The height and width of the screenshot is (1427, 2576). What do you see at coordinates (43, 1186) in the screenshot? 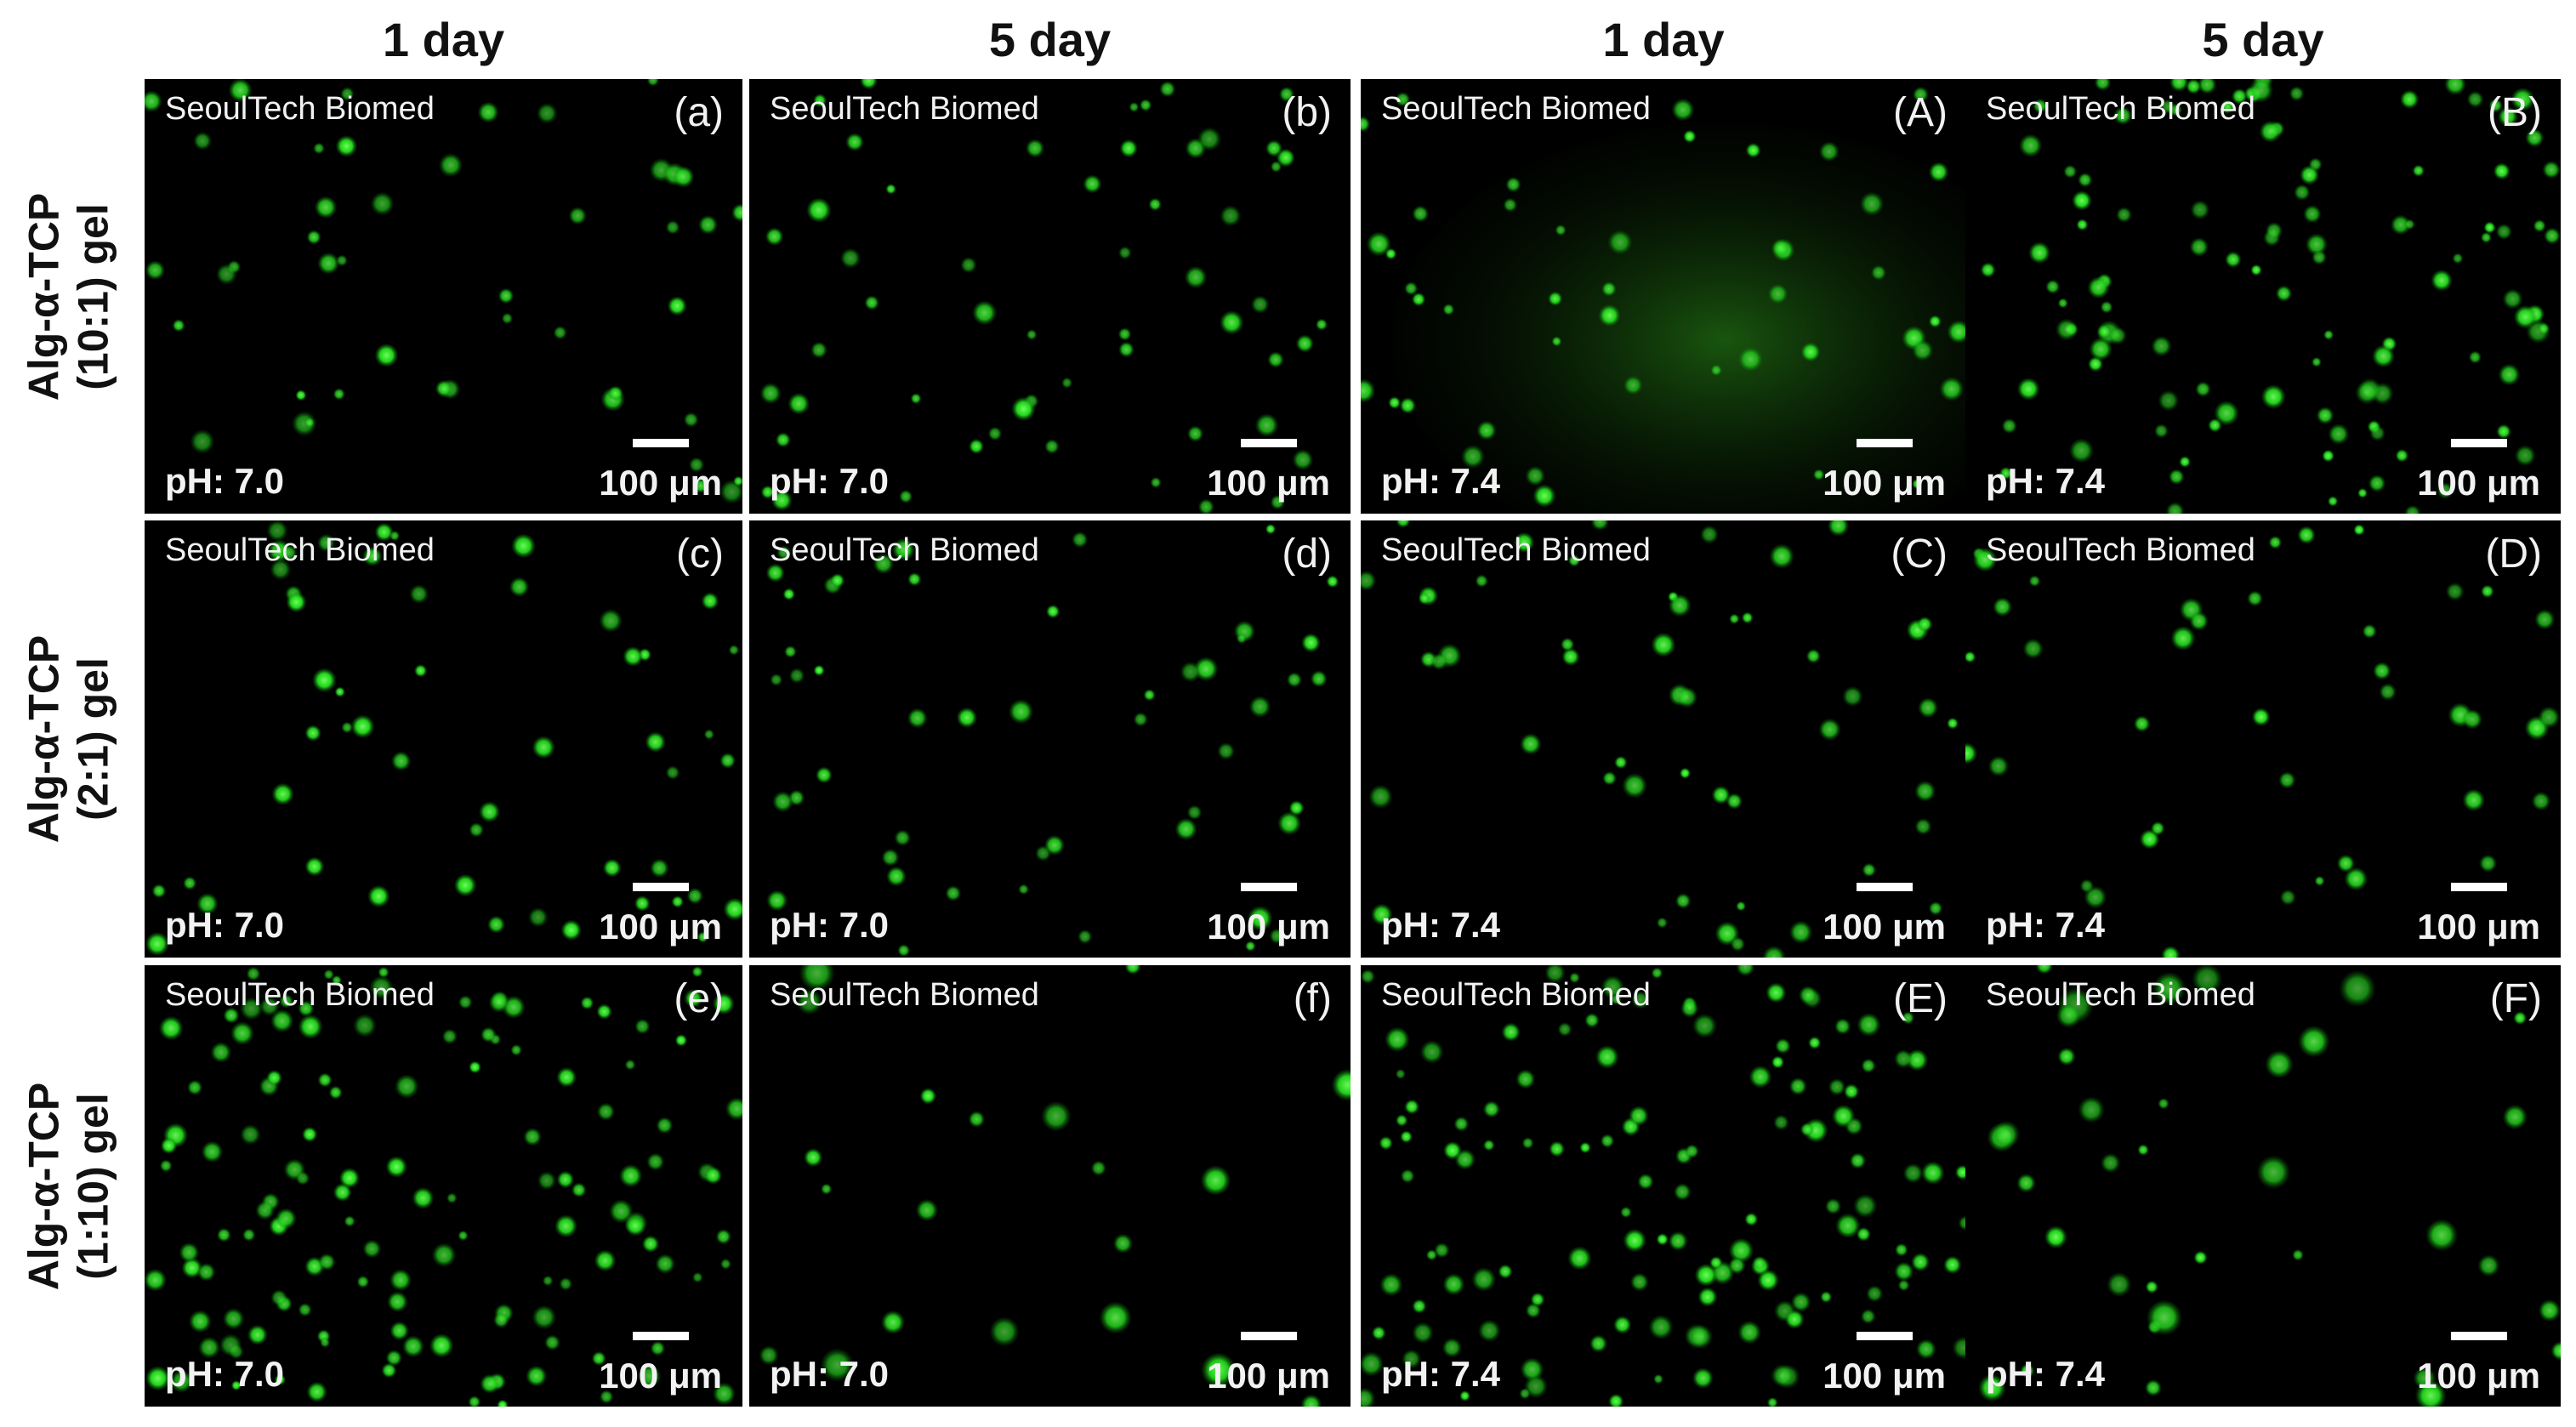
I see `row-name: Alg-α-TCP` at bounding box center [43, 1186].